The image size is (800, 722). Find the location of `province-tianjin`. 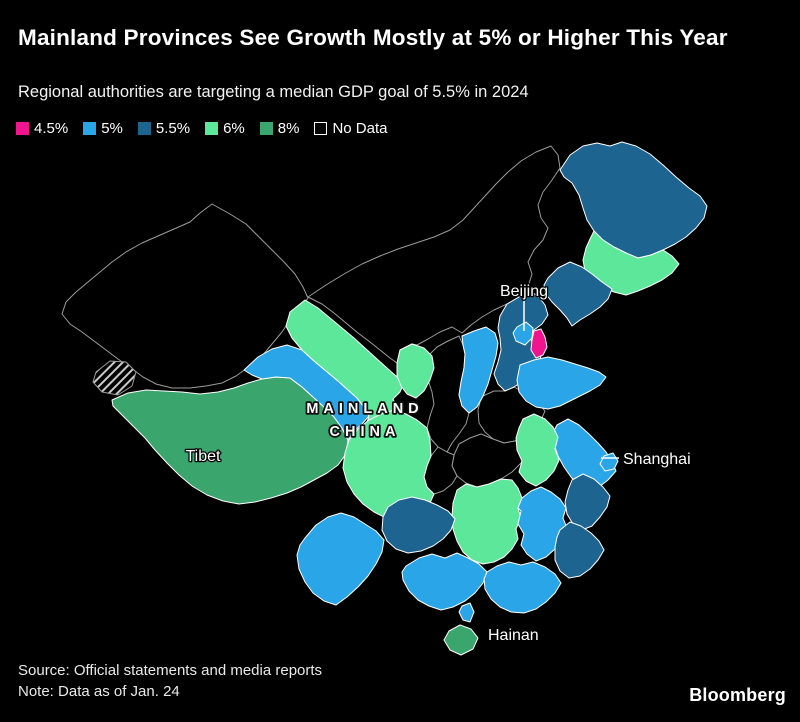

province-tianjin is located at coordinates (539, 343).